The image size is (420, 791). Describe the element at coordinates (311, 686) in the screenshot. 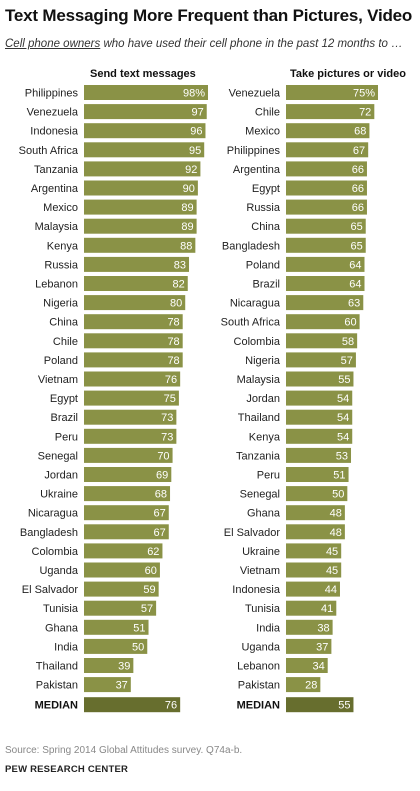

I see `bar-value-label: 28` at that location.